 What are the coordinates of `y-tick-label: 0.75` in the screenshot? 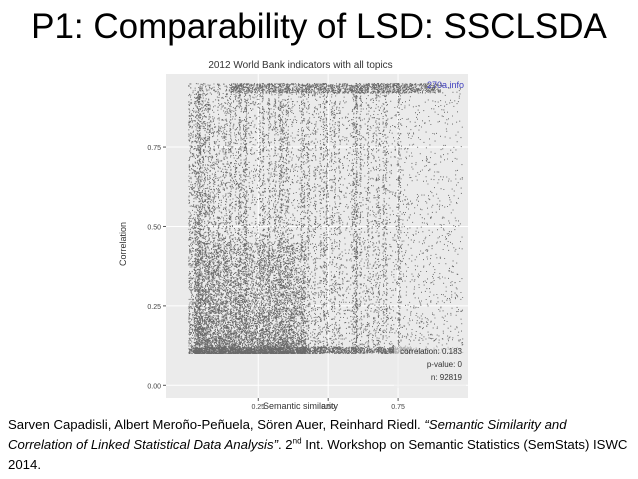 It's located at (154, 148).